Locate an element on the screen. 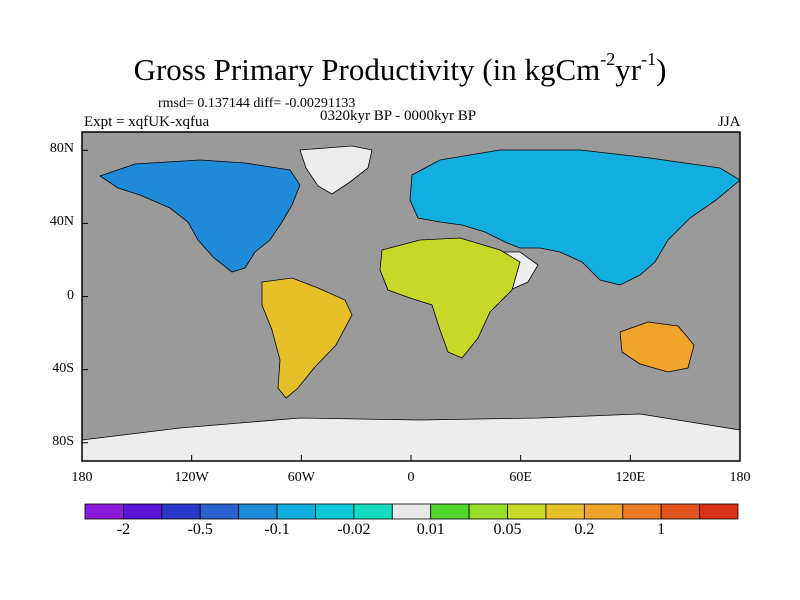 The image size is (800, 600). x-tick-label: 60E is located at coordinates (520, 477).